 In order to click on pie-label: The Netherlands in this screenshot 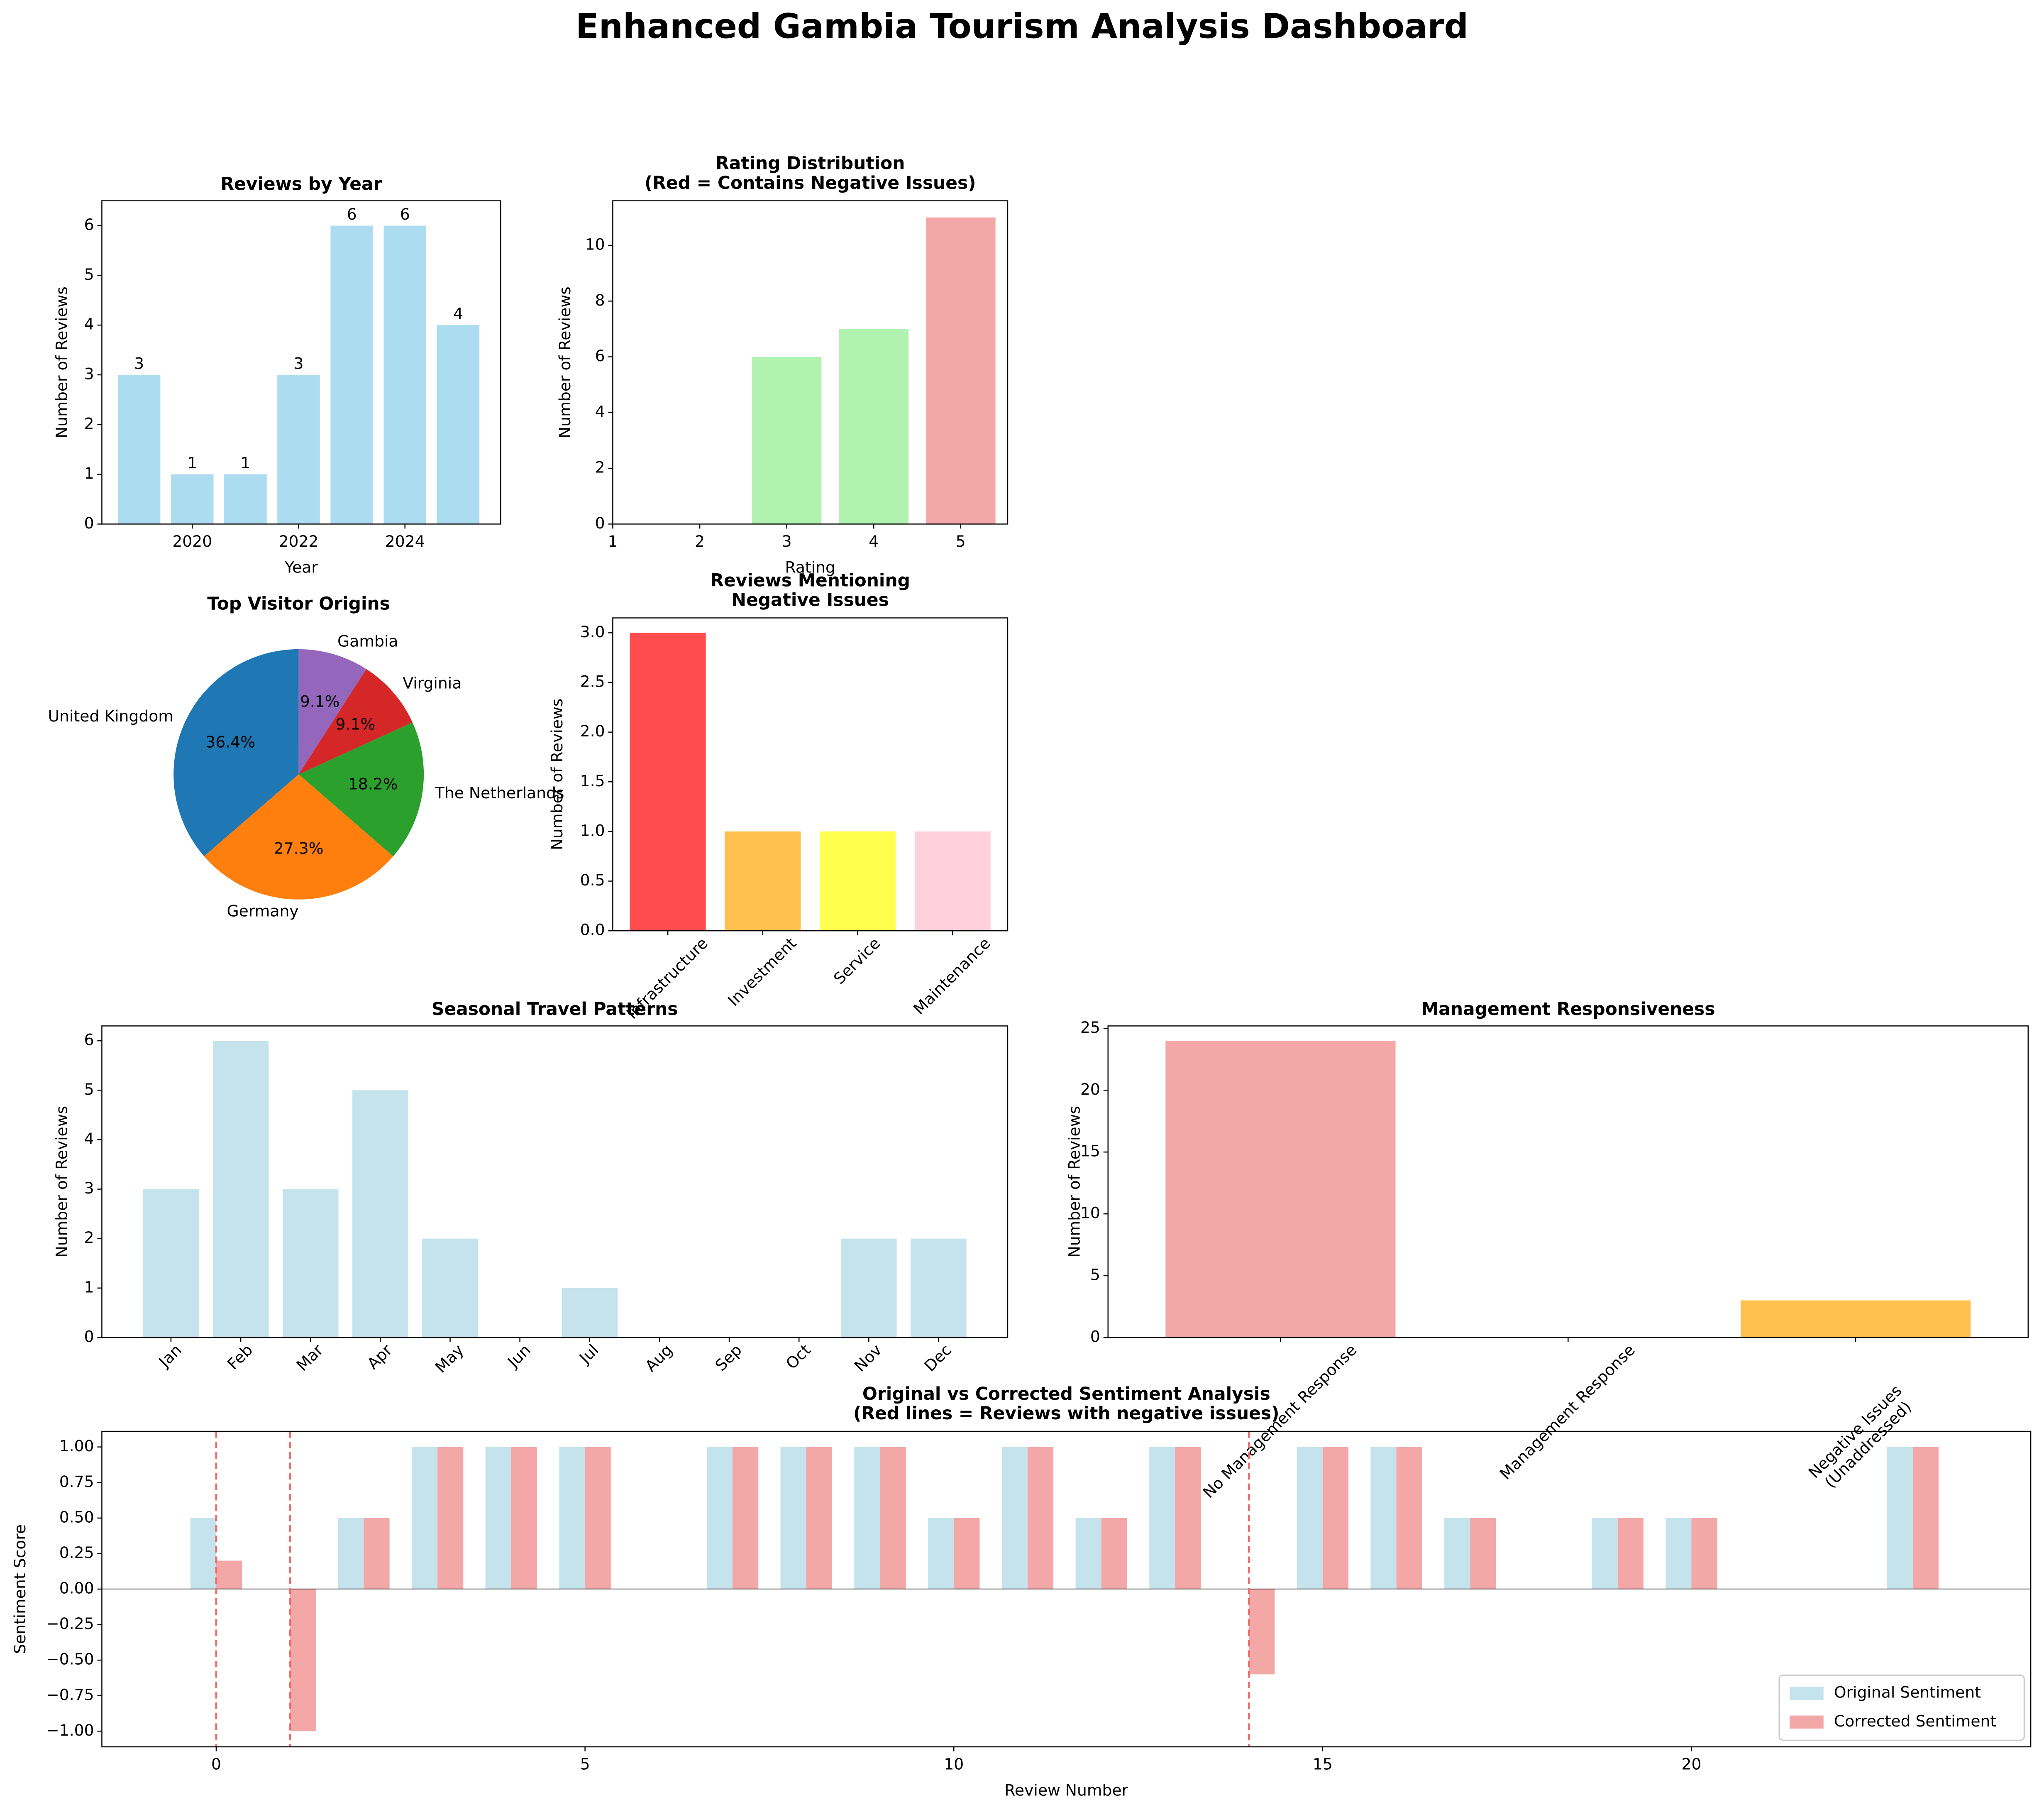, I will do `click(499, 793)`.